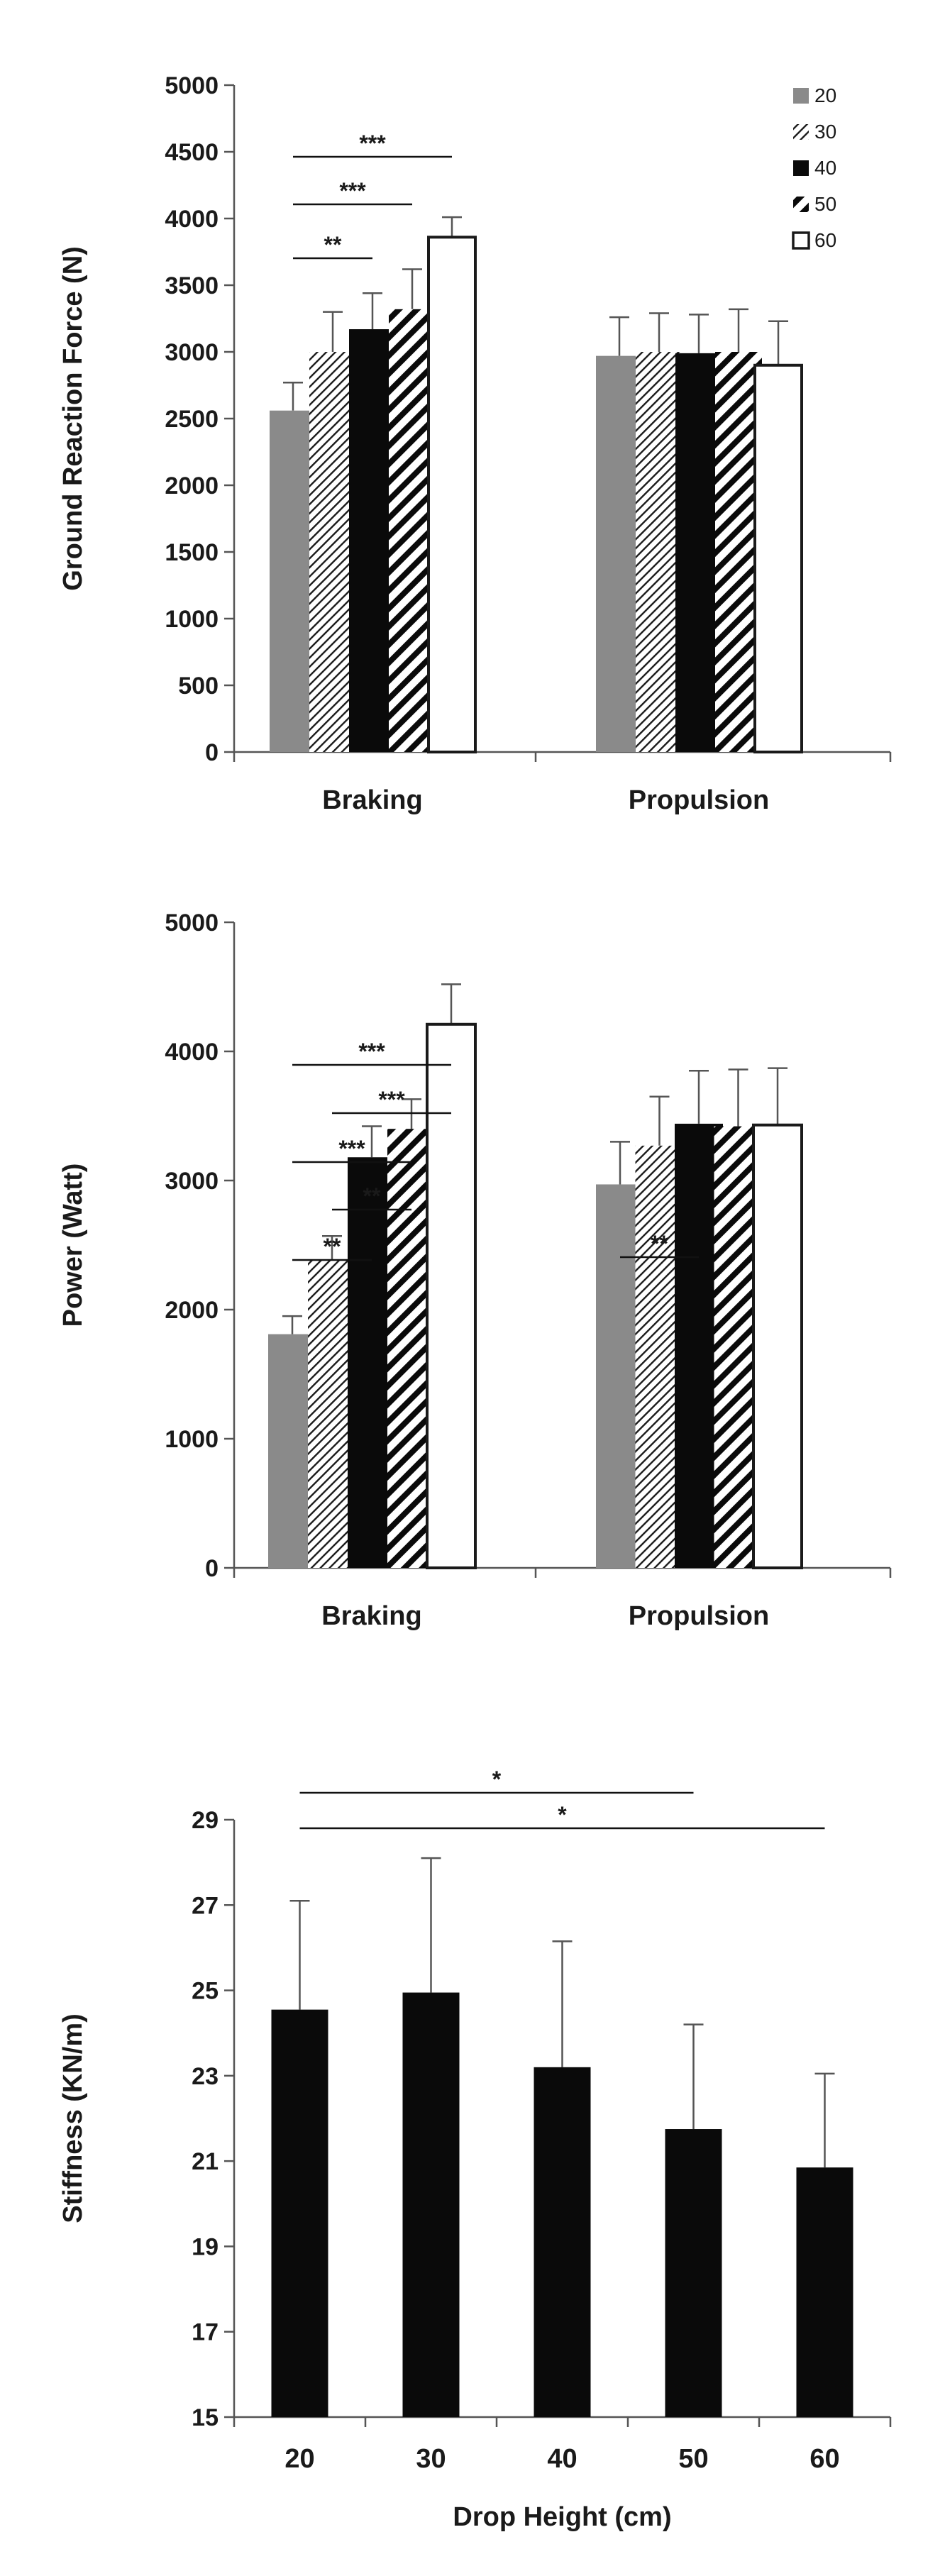 The image size is (945, 2576). Describe the element at coordinates (825, 95) in the screenshot. I see `legend-label: 20` at that location.